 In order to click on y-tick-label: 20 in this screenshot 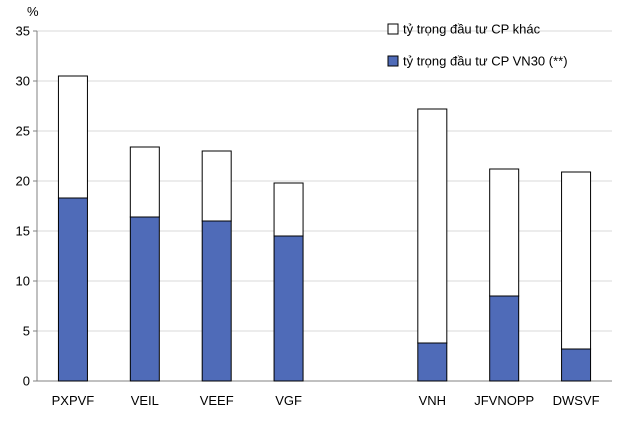, I will do `click(23, 181)`.